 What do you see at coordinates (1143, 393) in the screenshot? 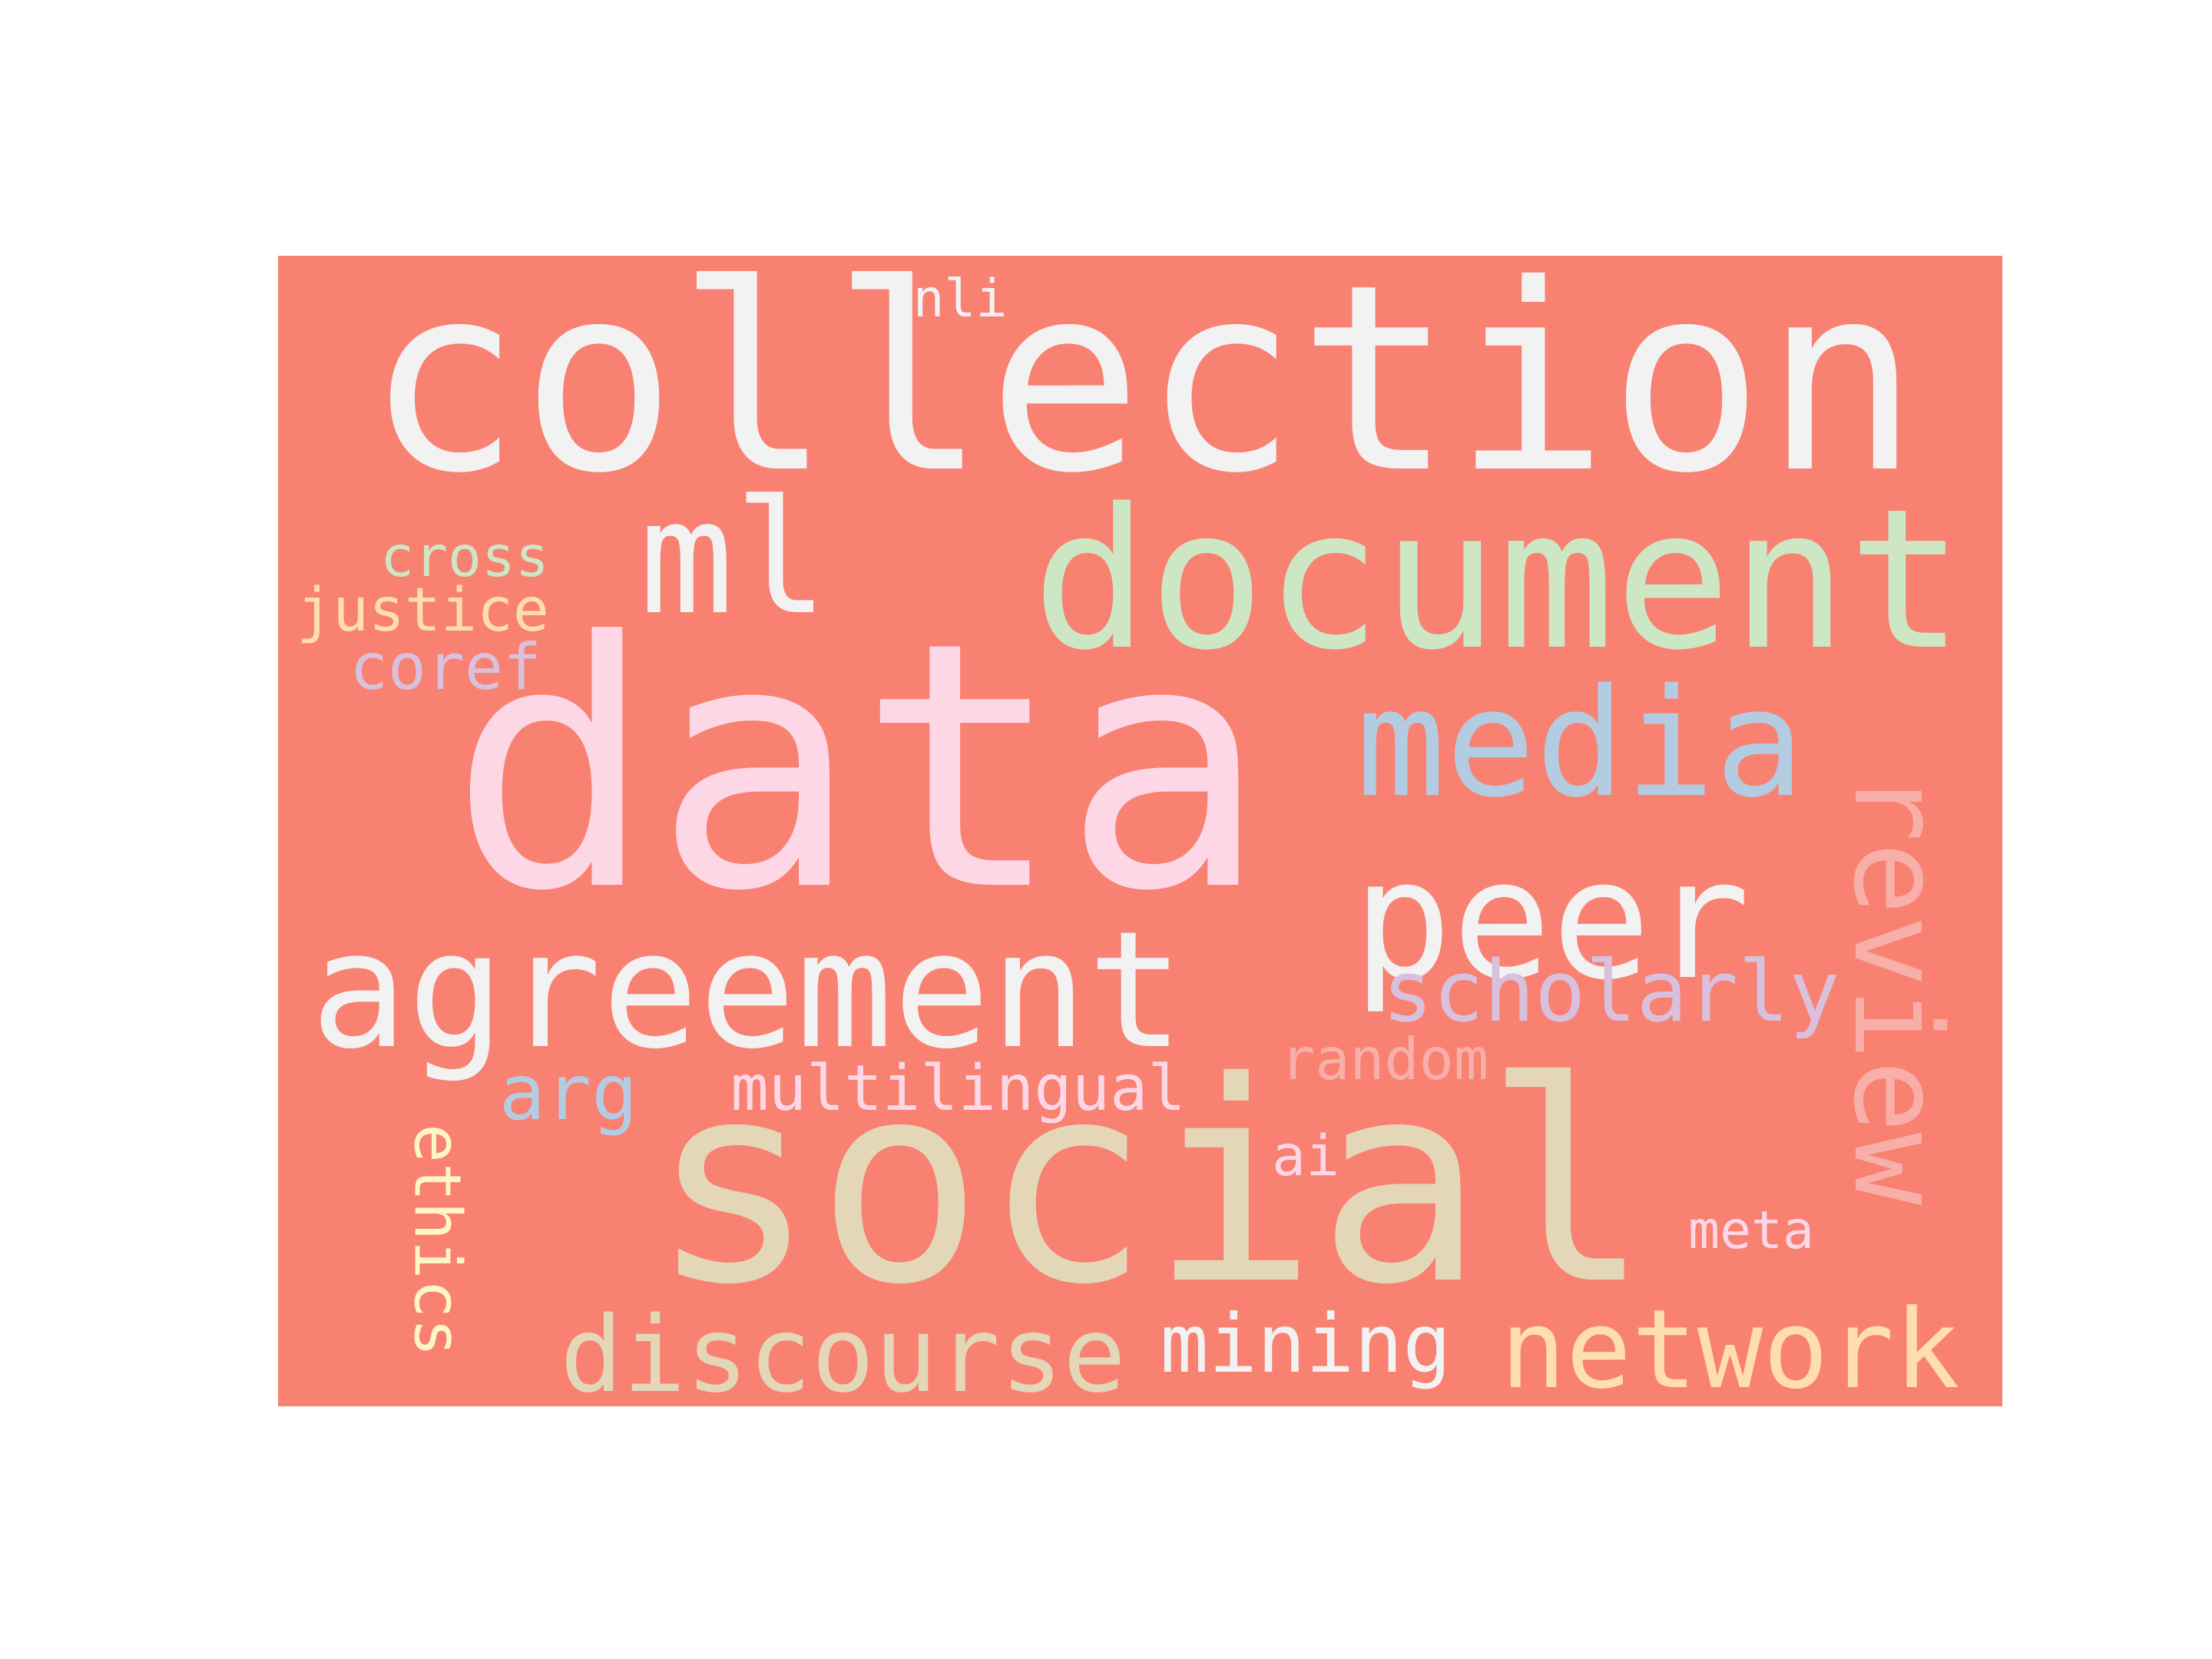
I see `word-collection: collection` at bounding box center [1143, 393].